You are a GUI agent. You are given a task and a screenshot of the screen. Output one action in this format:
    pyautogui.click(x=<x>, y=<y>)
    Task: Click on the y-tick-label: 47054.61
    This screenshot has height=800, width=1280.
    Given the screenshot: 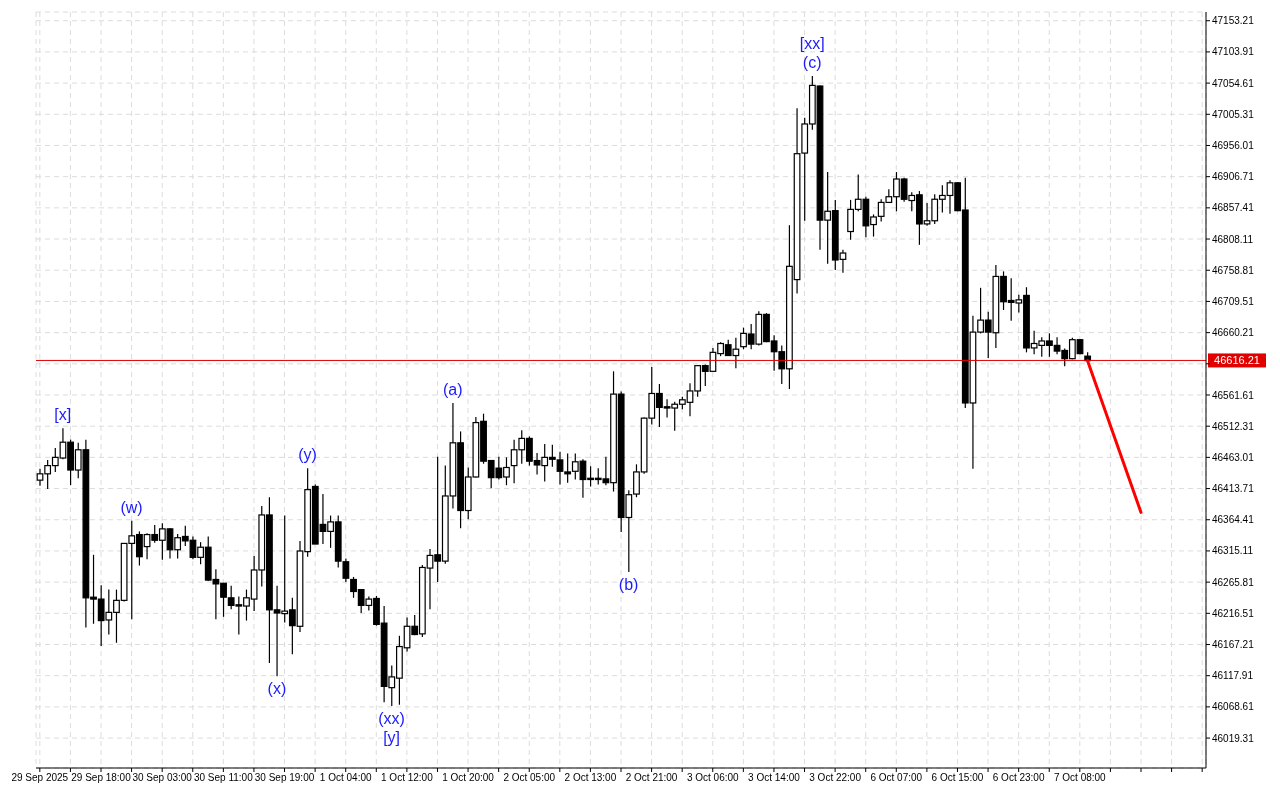 What is the action you would take?
    pyautogui.click(x=1233, y=83)
    